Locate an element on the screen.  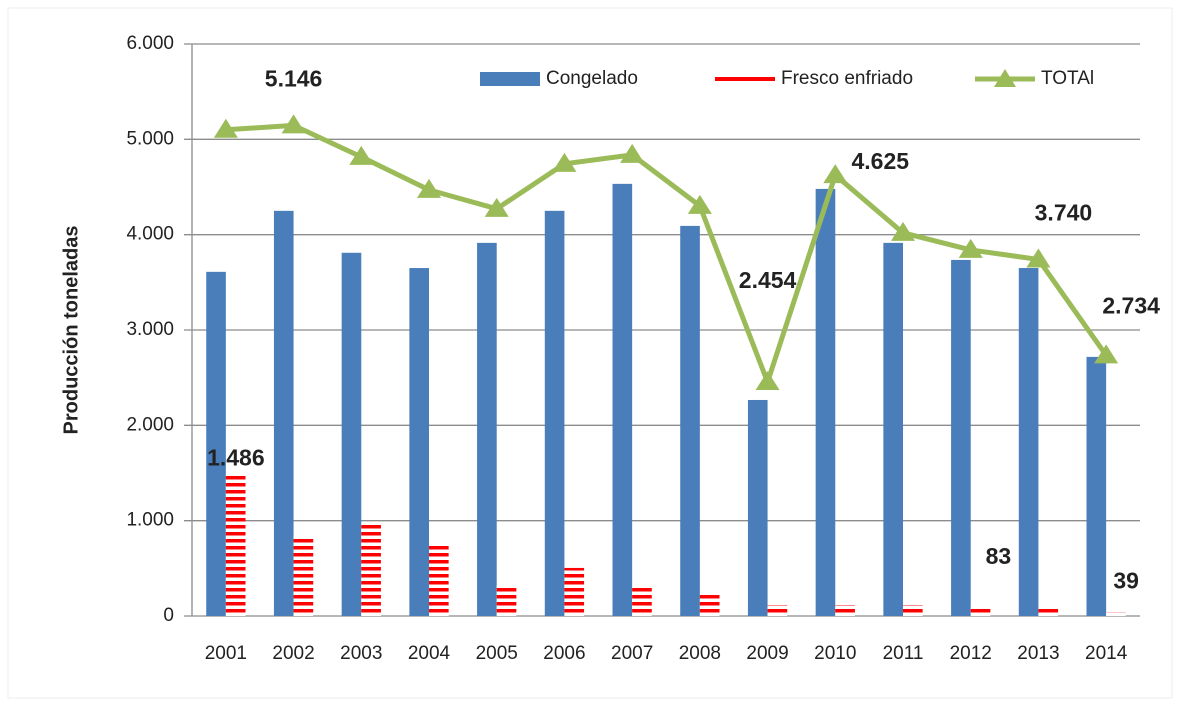
y-tick-label: 1.000 is located at coordinates (150, 520).